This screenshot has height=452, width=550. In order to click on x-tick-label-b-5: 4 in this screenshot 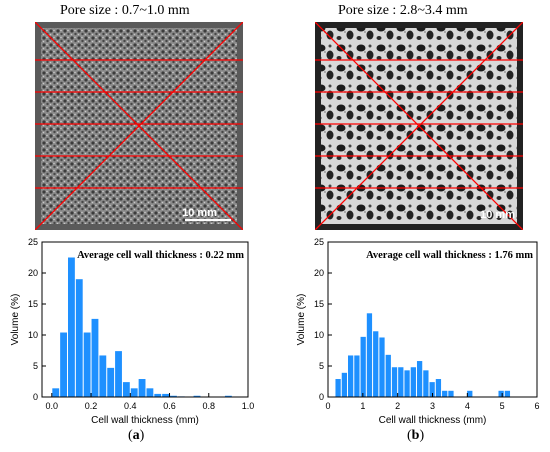, I will do `click(467, 406)`.